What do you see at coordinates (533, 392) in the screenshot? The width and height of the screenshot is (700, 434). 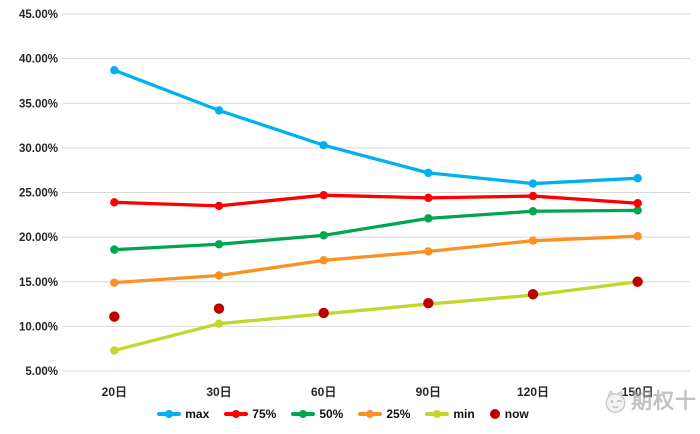 I see `x-tick-label: 120日` at bounding box center [533, 392].